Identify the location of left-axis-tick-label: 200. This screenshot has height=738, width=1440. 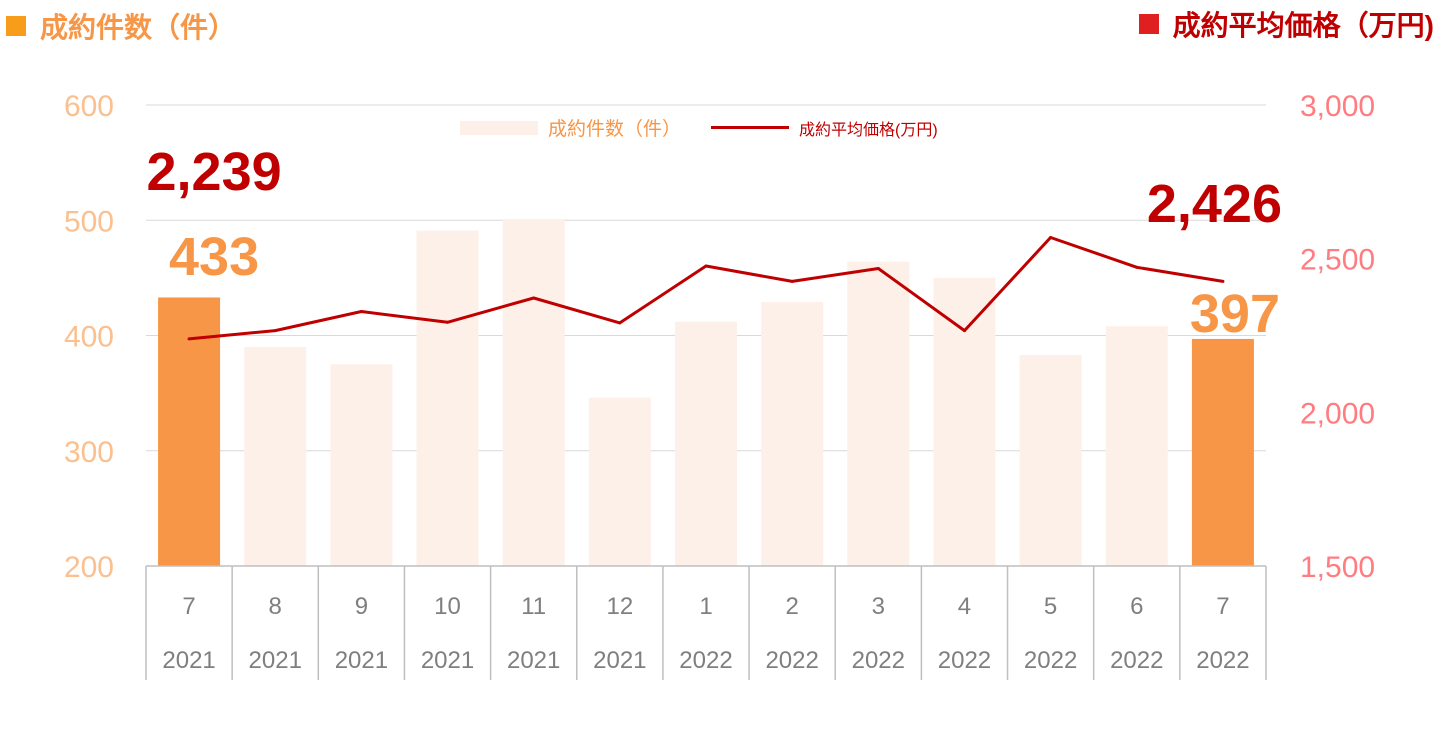
(89, 567).